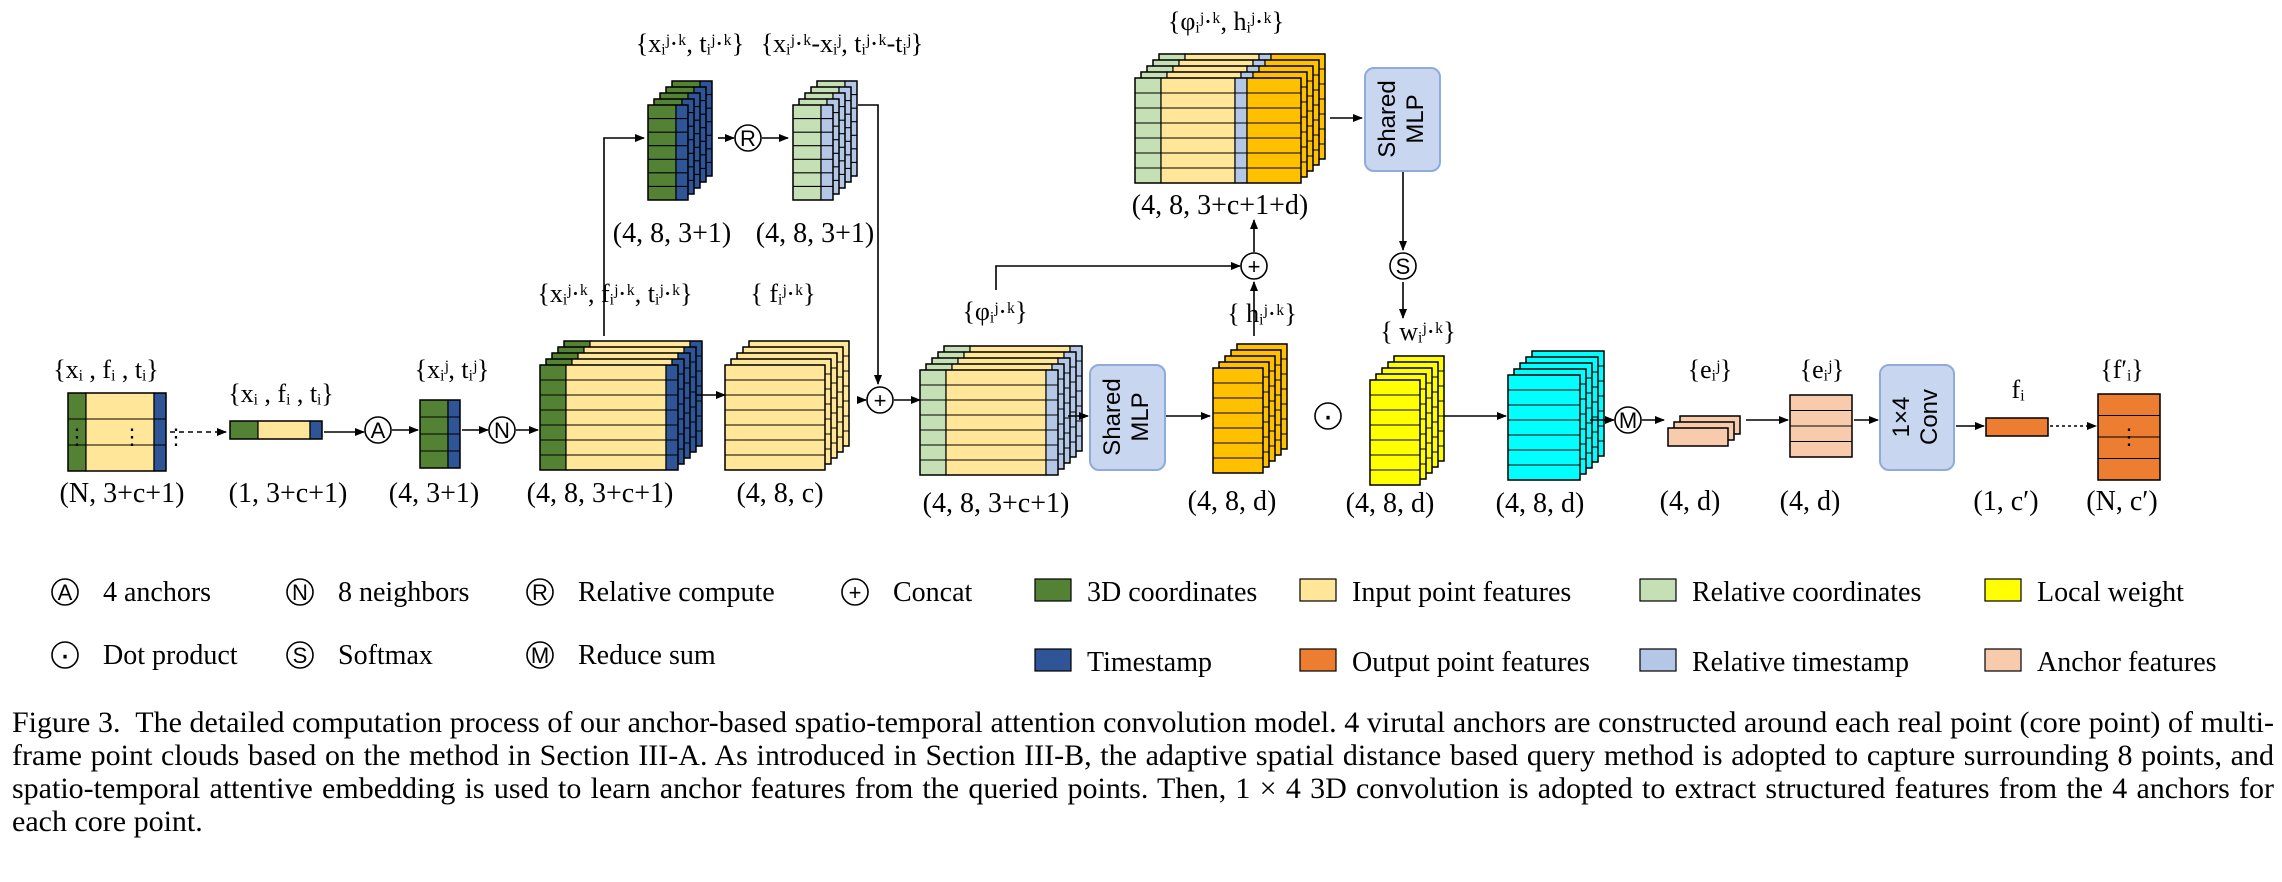  I want to click on block-core-point, so click(276, 430).